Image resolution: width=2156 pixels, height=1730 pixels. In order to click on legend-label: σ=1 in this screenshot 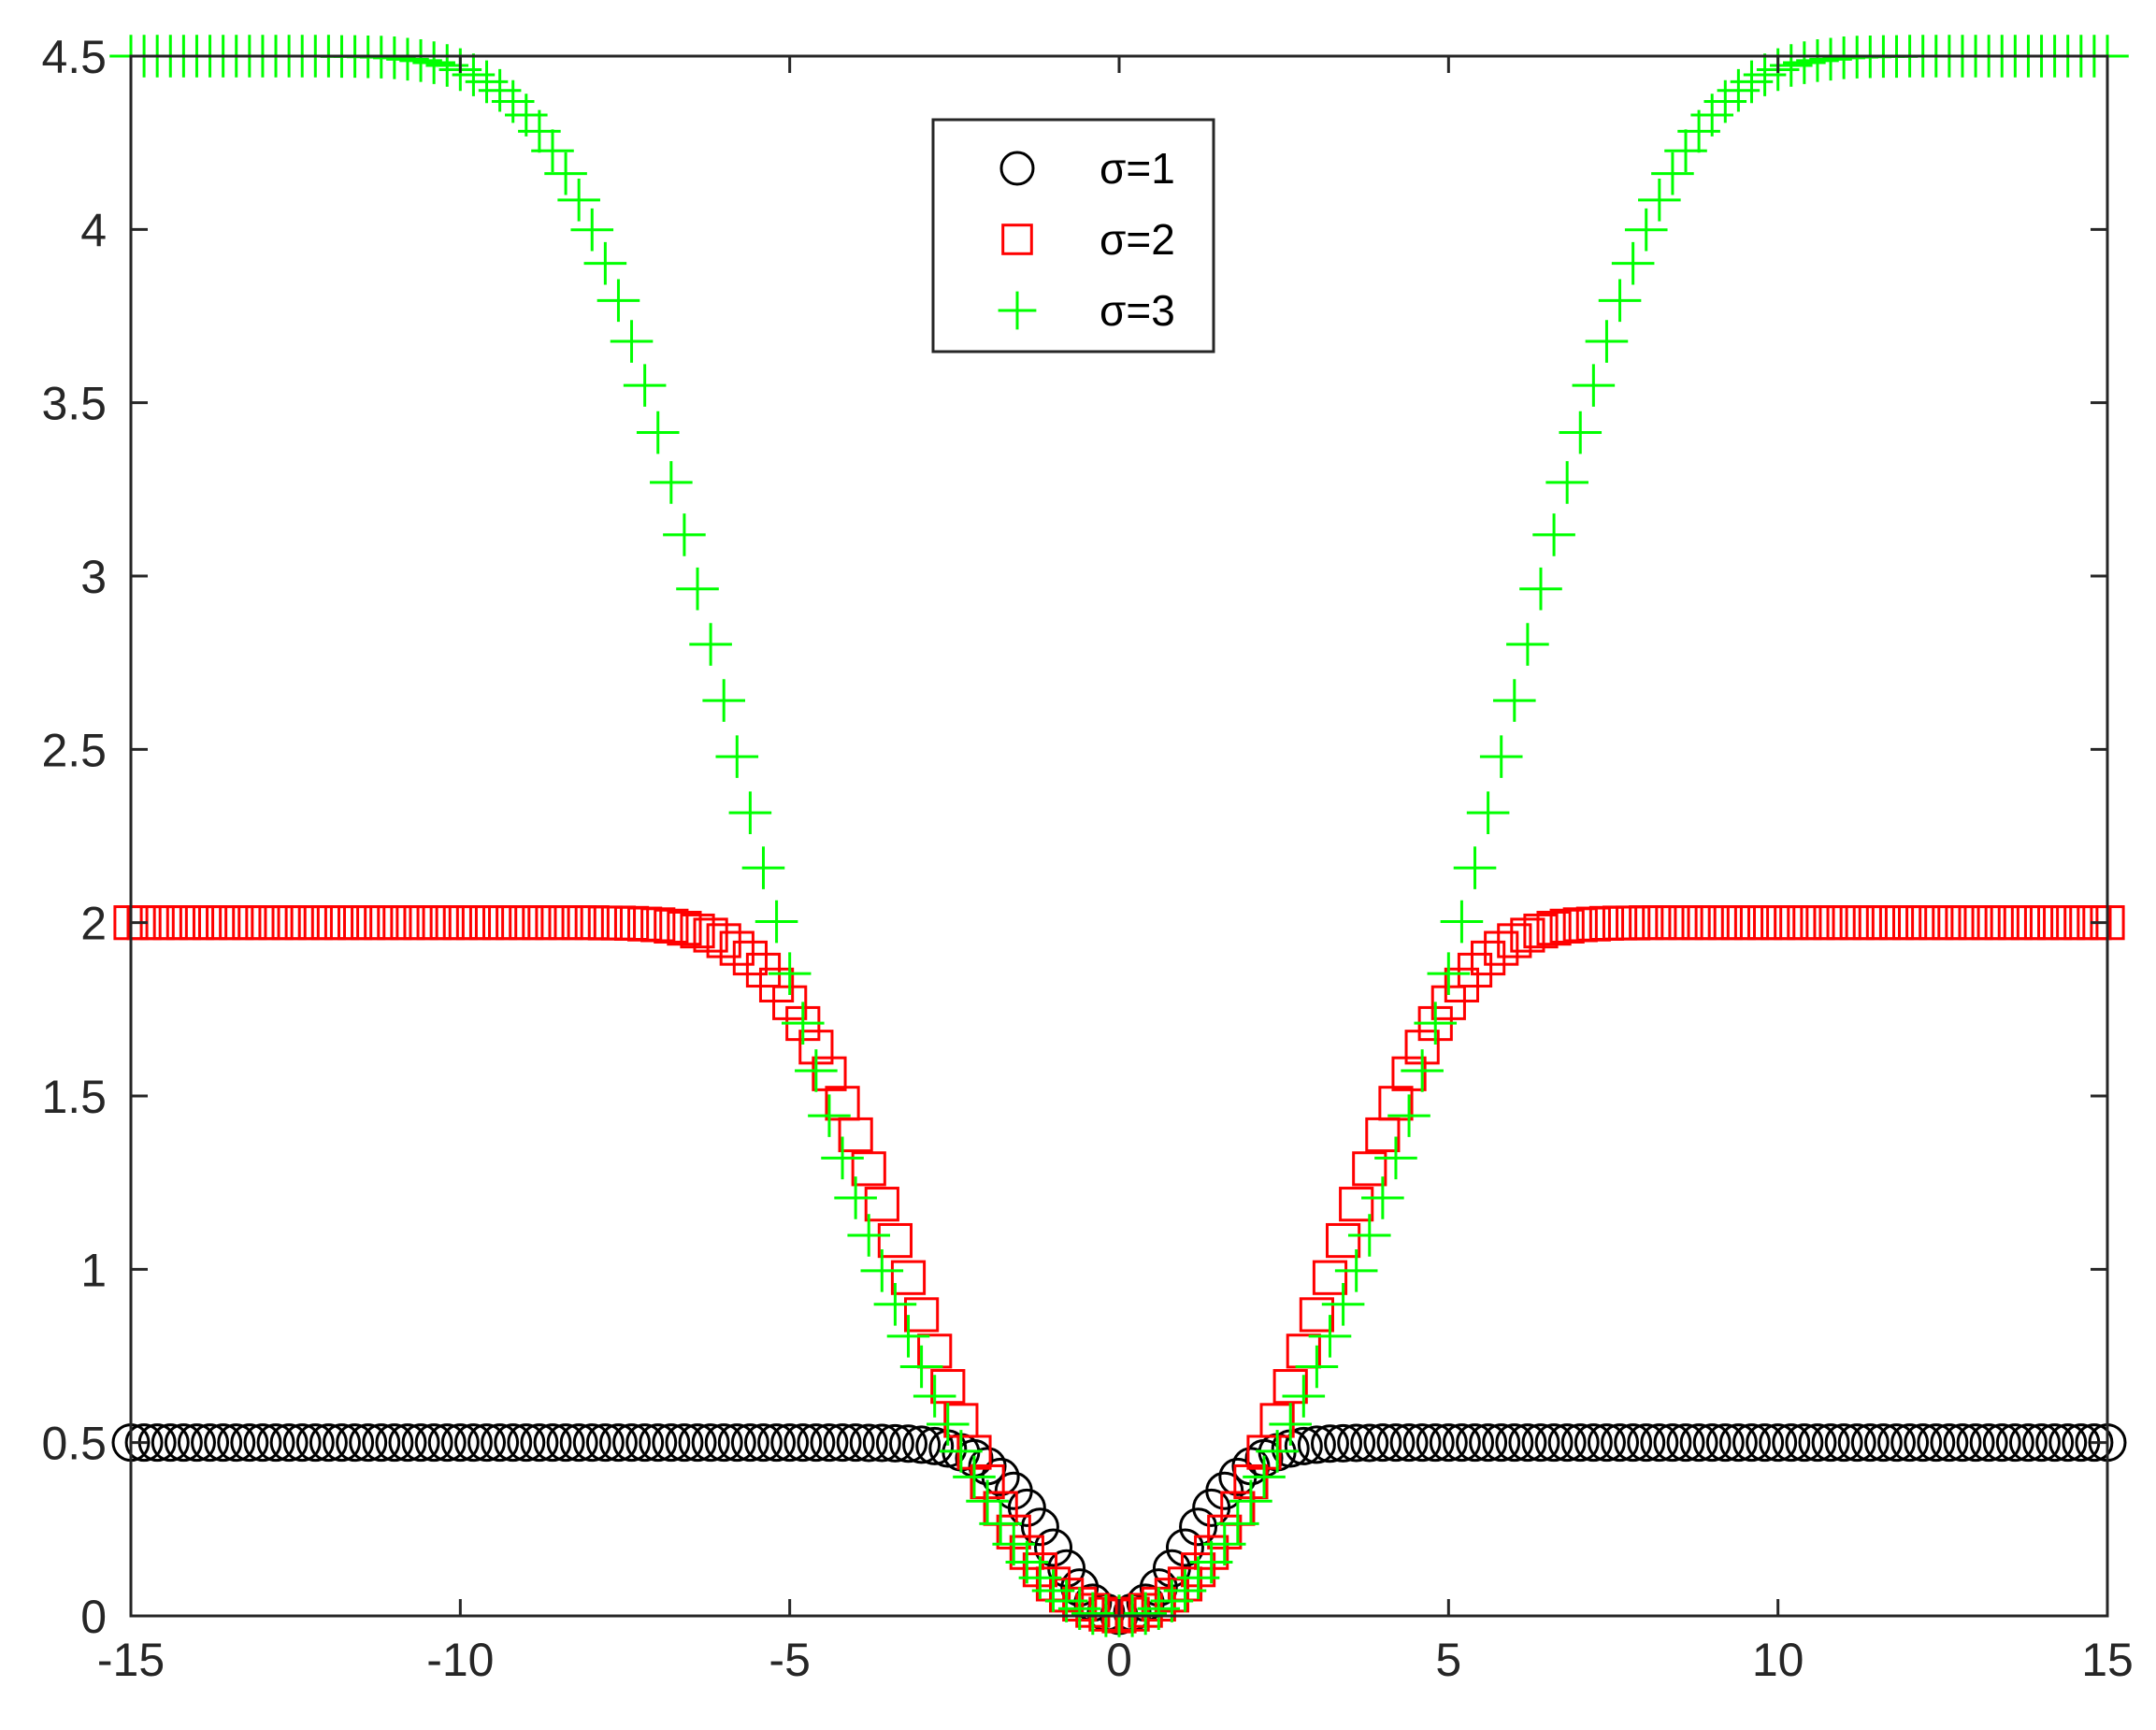, I will do `click(1137, 168)`.